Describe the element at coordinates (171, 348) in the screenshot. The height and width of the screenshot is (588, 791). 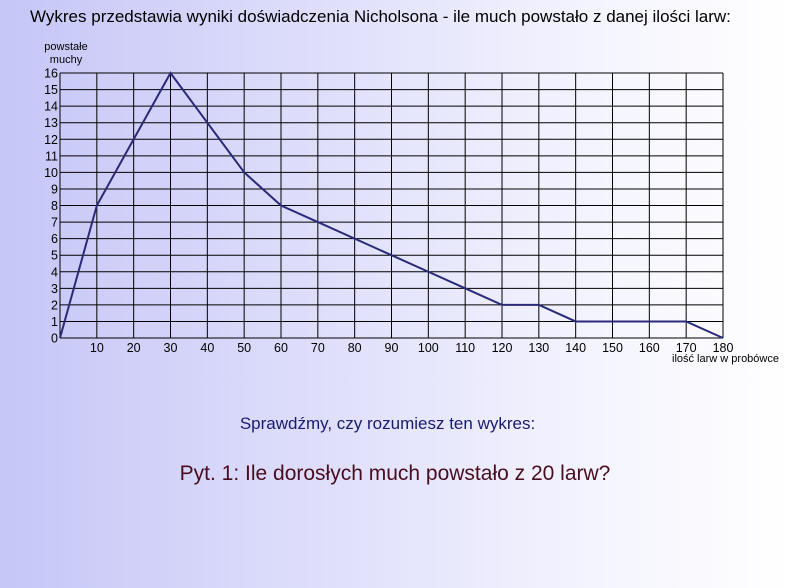
I see `x-tick-label: 30` at that location.